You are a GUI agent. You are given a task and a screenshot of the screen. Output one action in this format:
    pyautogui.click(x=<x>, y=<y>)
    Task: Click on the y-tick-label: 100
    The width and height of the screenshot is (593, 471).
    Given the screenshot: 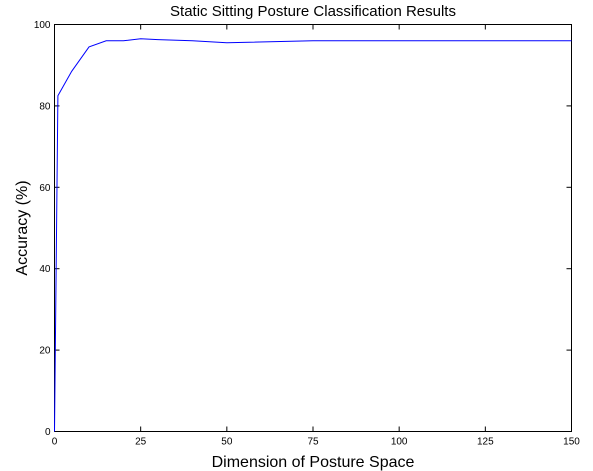 What is the action you would take?
    pyautogui.click(x=42, y=25)
    